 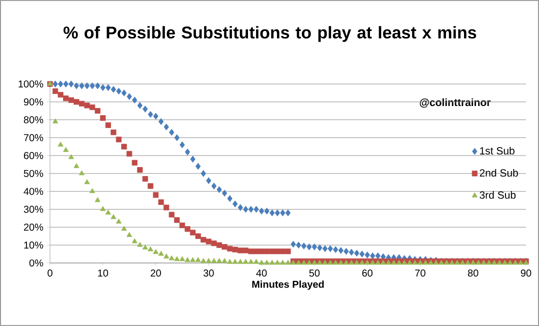 What do you see at coordinates (50, 273) in the screenshot?
I see `x-tick-label: 0` at bounding box center [50, 273].